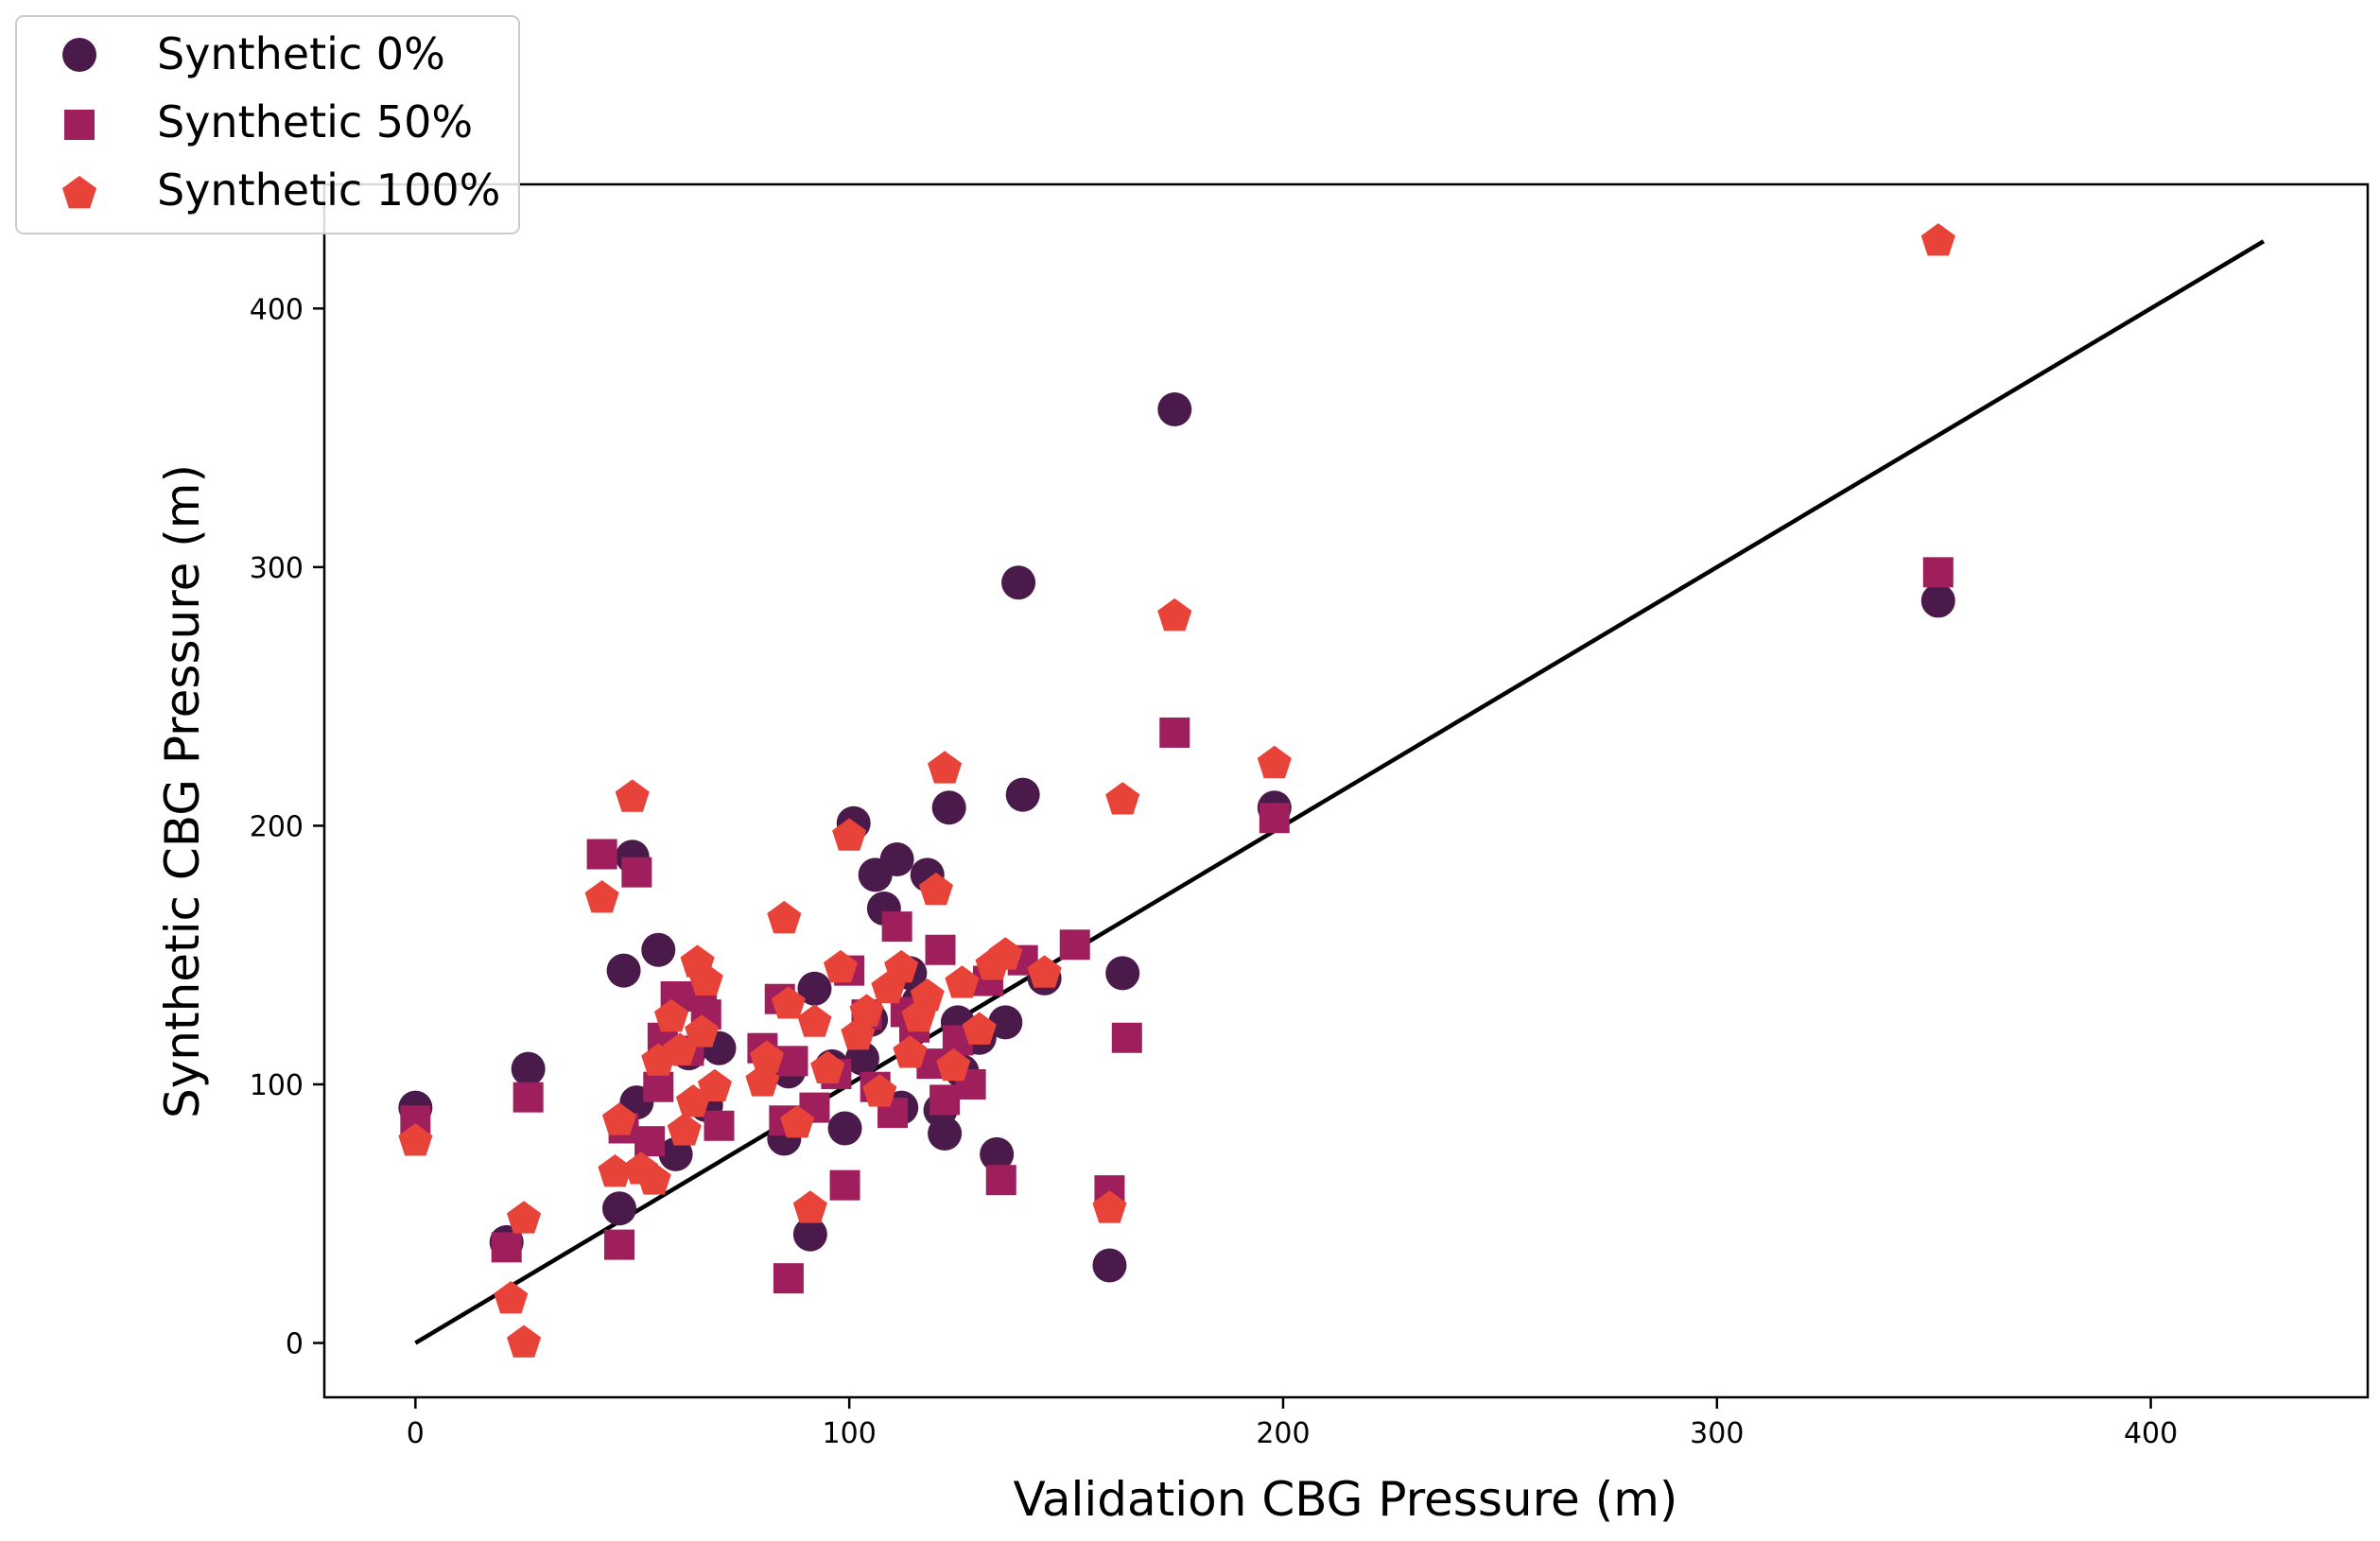 The image size is (2380, 1541). Describe the element at coordinates (2151, 1433) in the screenshot. I see `x-tick-label: 400` at that location.